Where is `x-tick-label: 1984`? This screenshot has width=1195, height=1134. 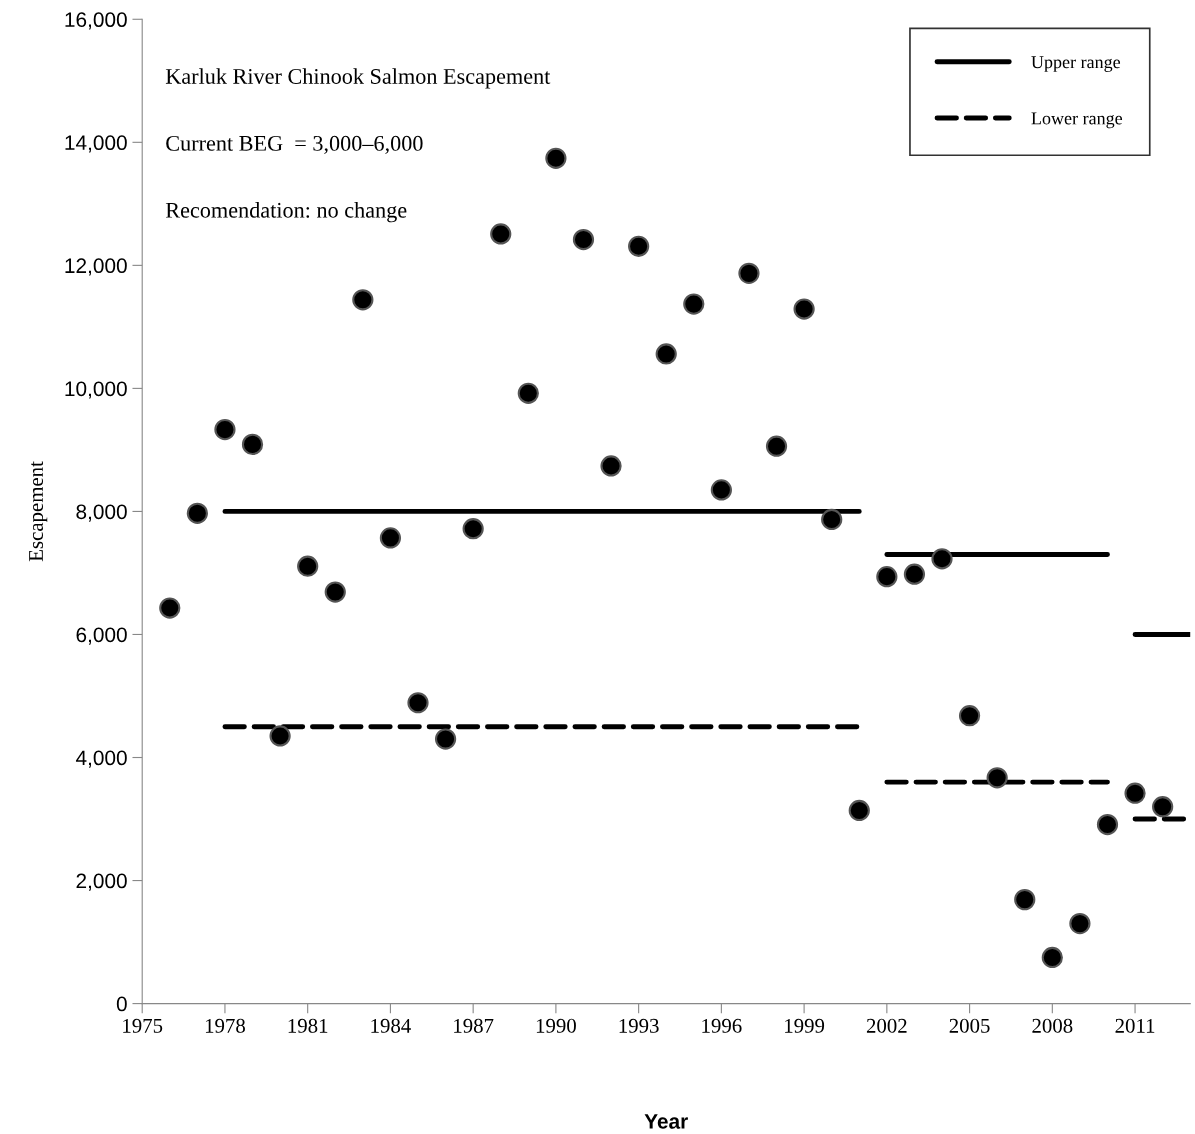 x-tick-label: 1984 is located at coordinates (391, 1025).